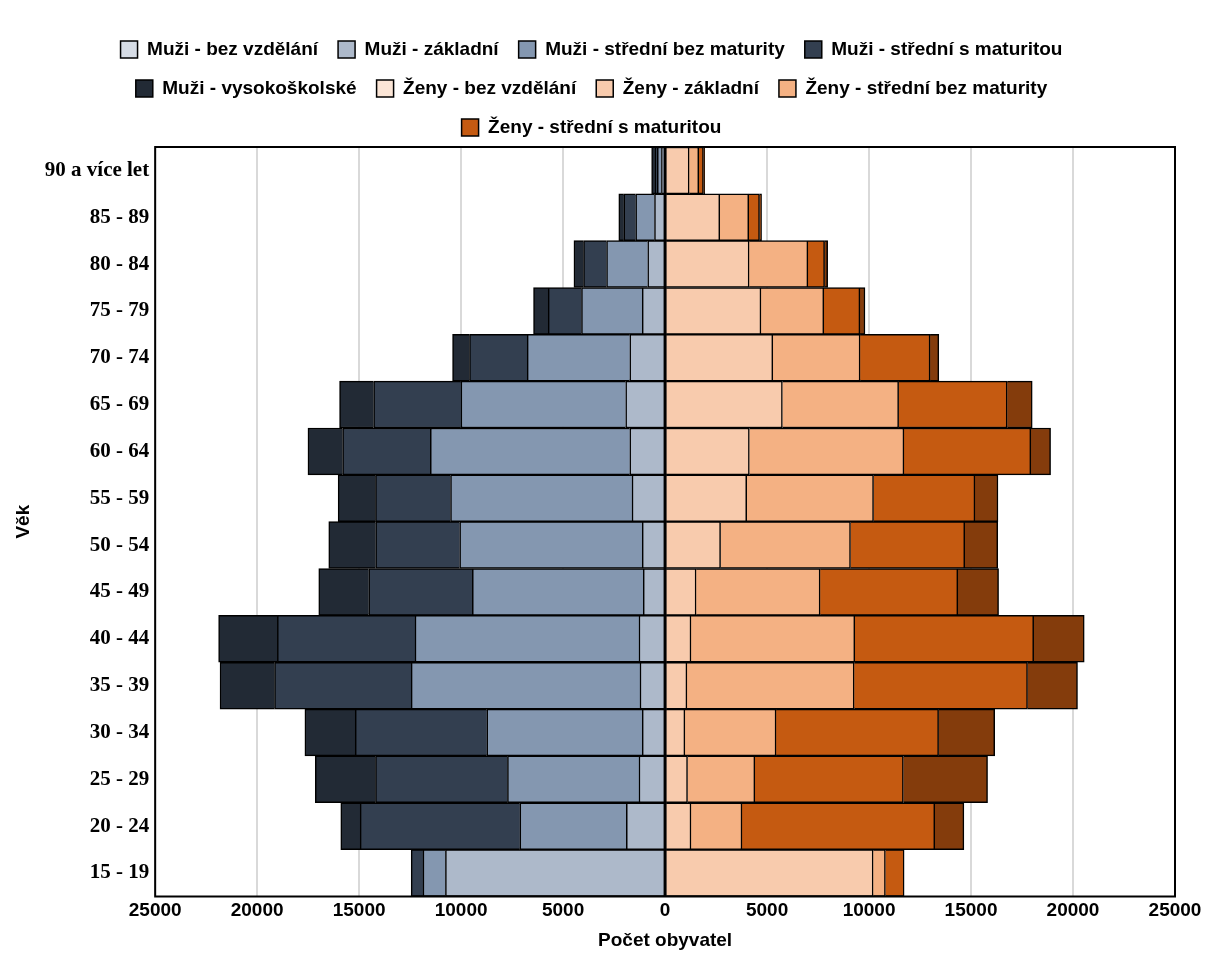 The width and height of the screenshot is (1205, 956). What do you see at coordinates (119, 590) in the screenshot?
I see `y-tick-label: 45 - 49` at bounding box center [119, 590].